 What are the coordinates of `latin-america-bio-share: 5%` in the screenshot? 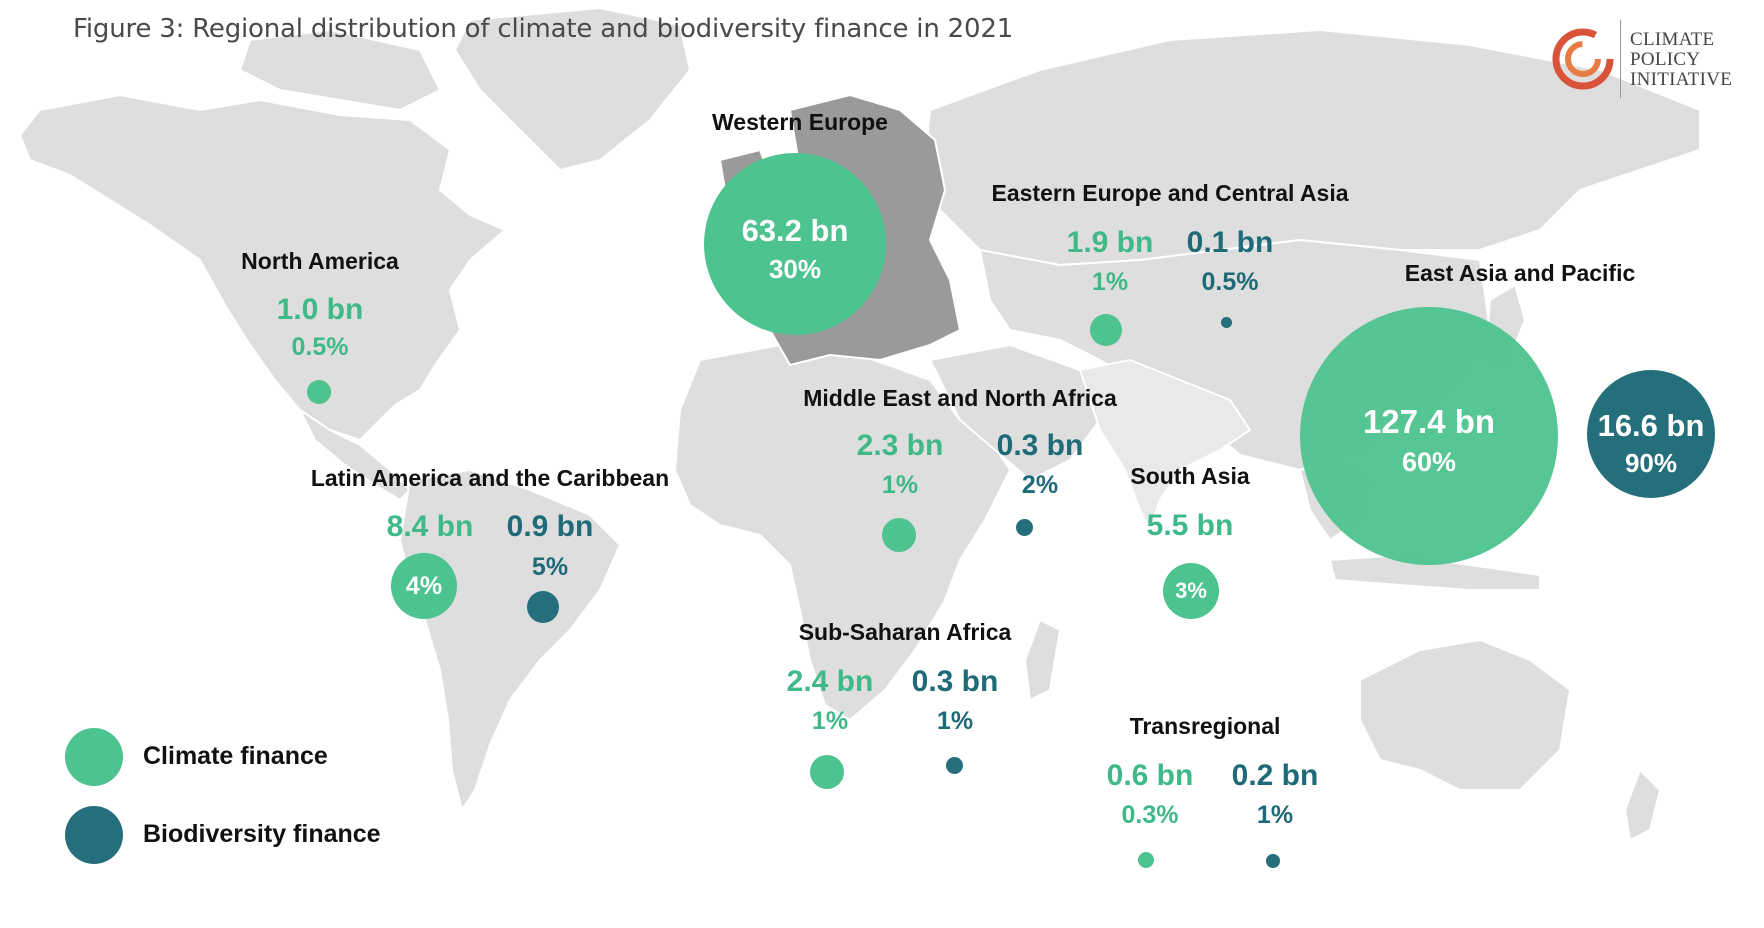 It's located at (550, 567).